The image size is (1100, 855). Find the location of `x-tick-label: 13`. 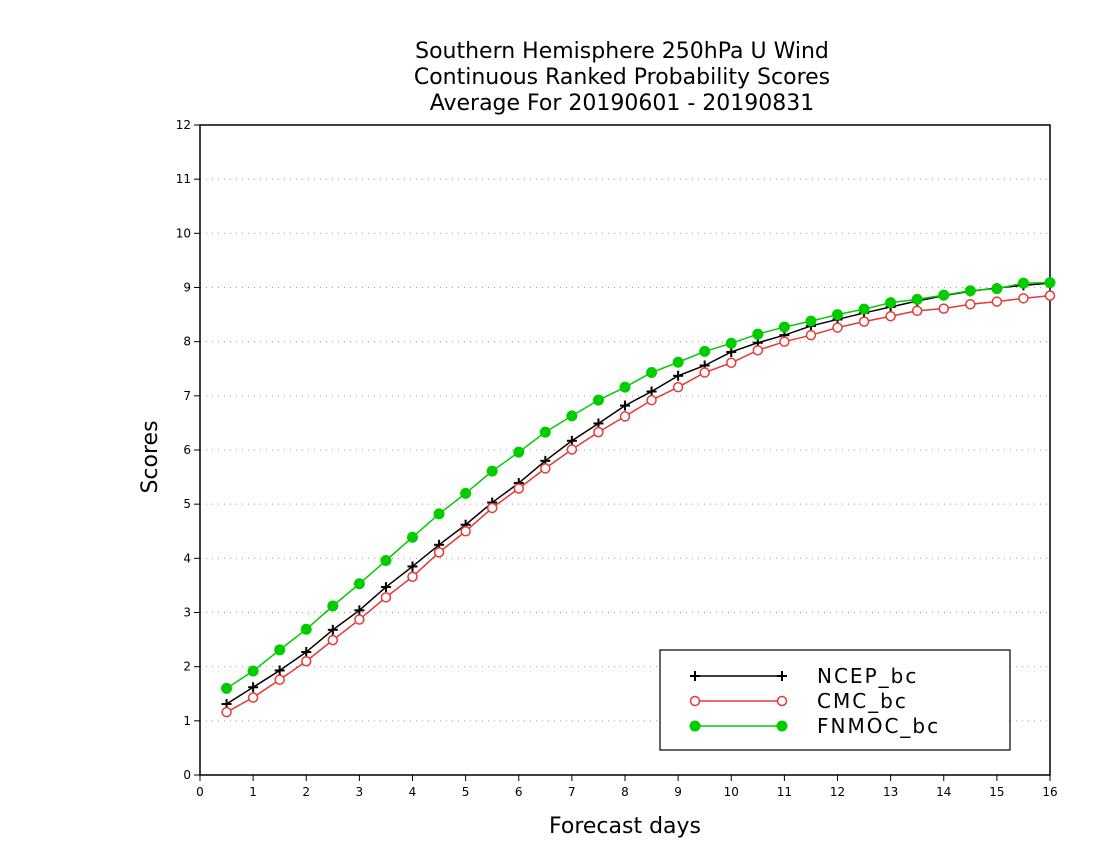

x-tick-label: 13 is located at coordinates (890, 792).